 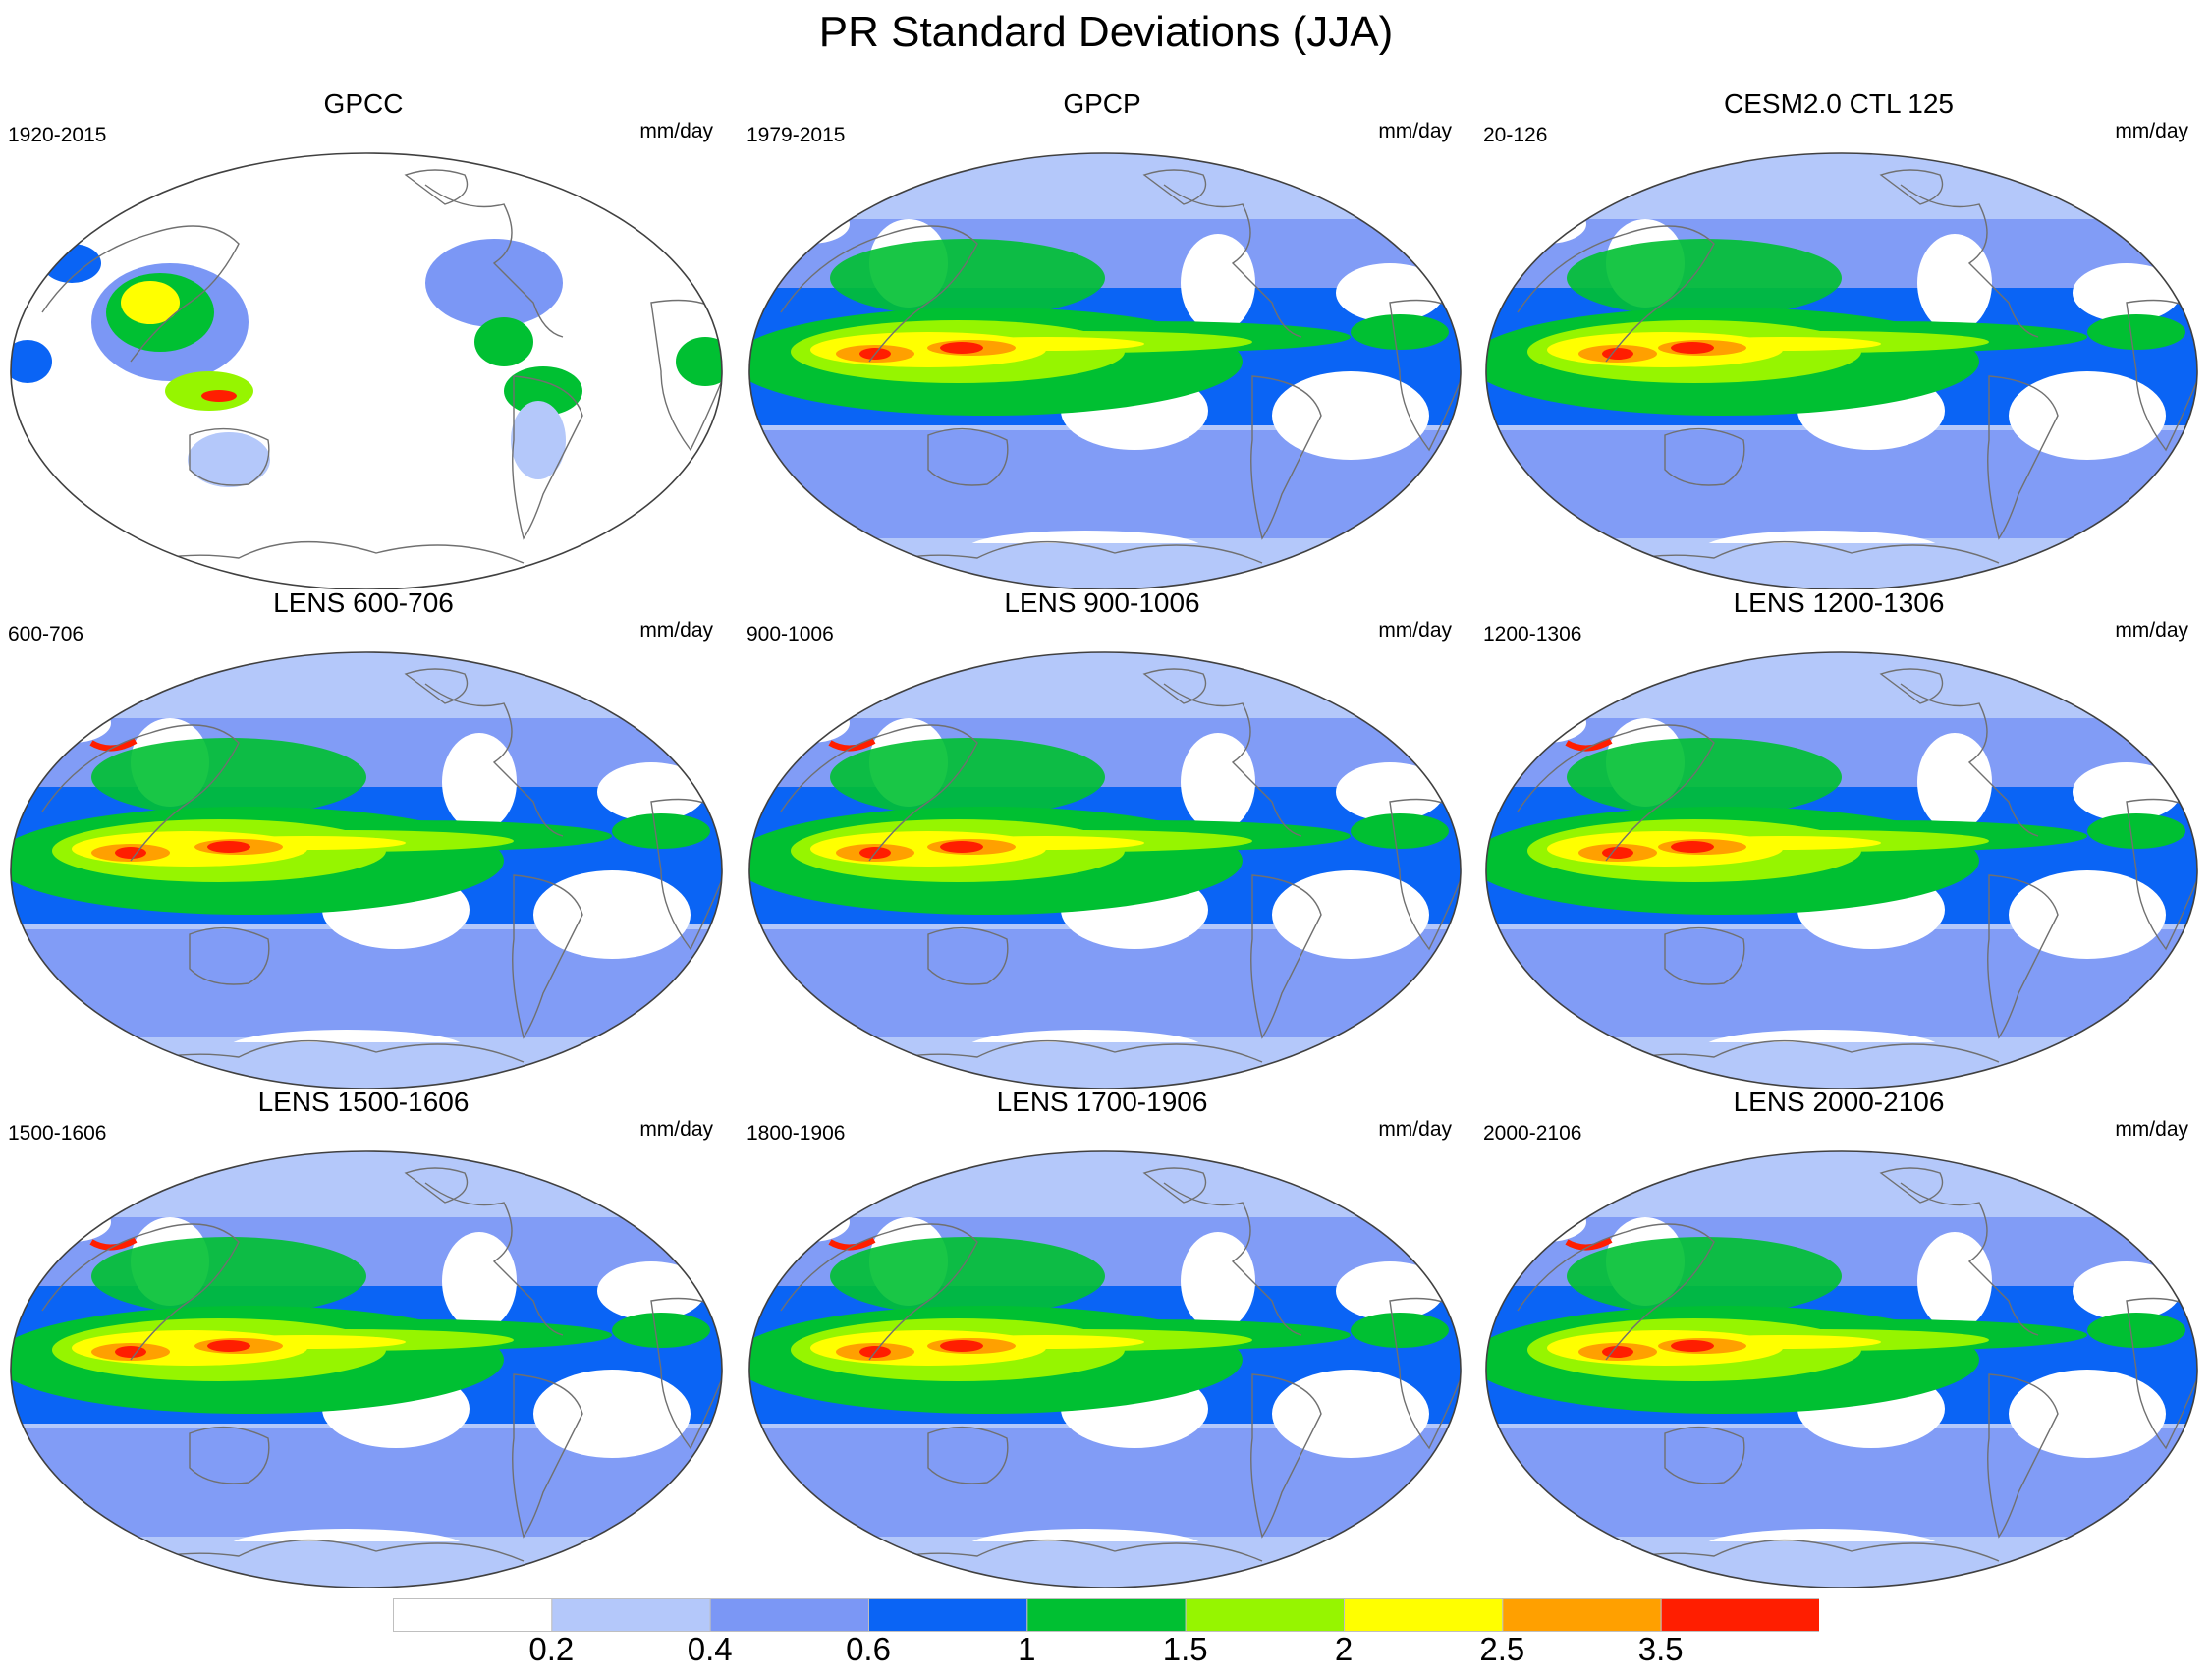 What do you see at coordinates (363, 603) in the screenshot?
I see `panel-title: LENS 600-706` at bounding box center [363, 603].